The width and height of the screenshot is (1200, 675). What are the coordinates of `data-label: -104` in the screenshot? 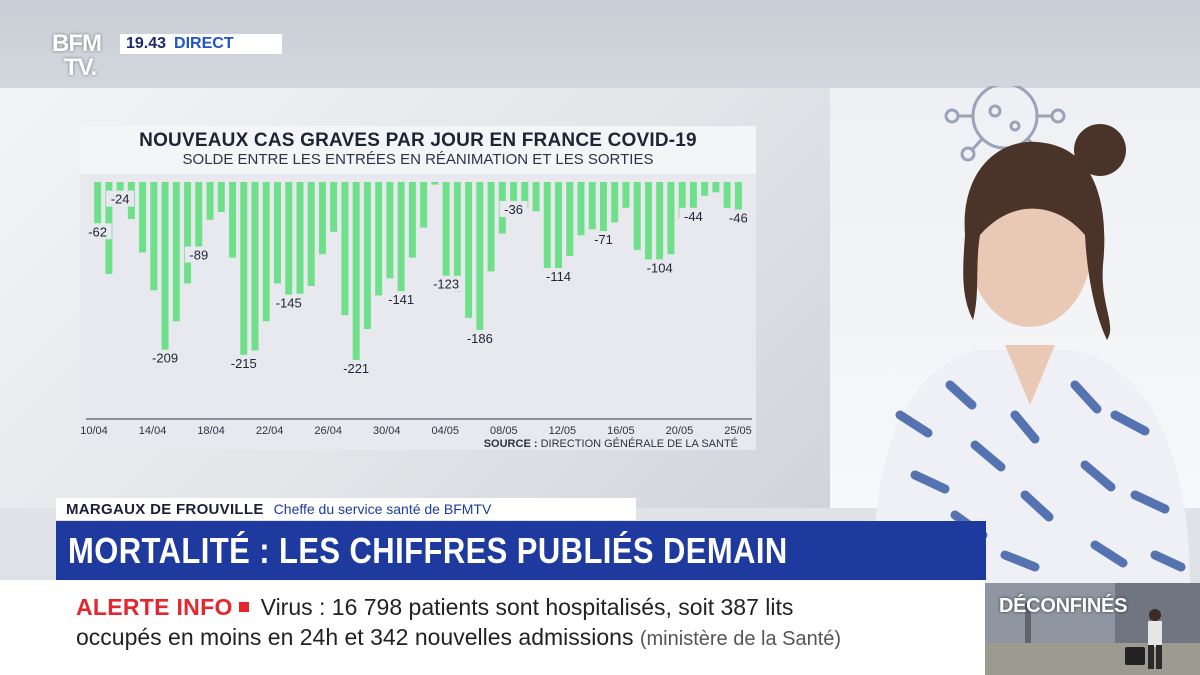 It's located at (660, 267).